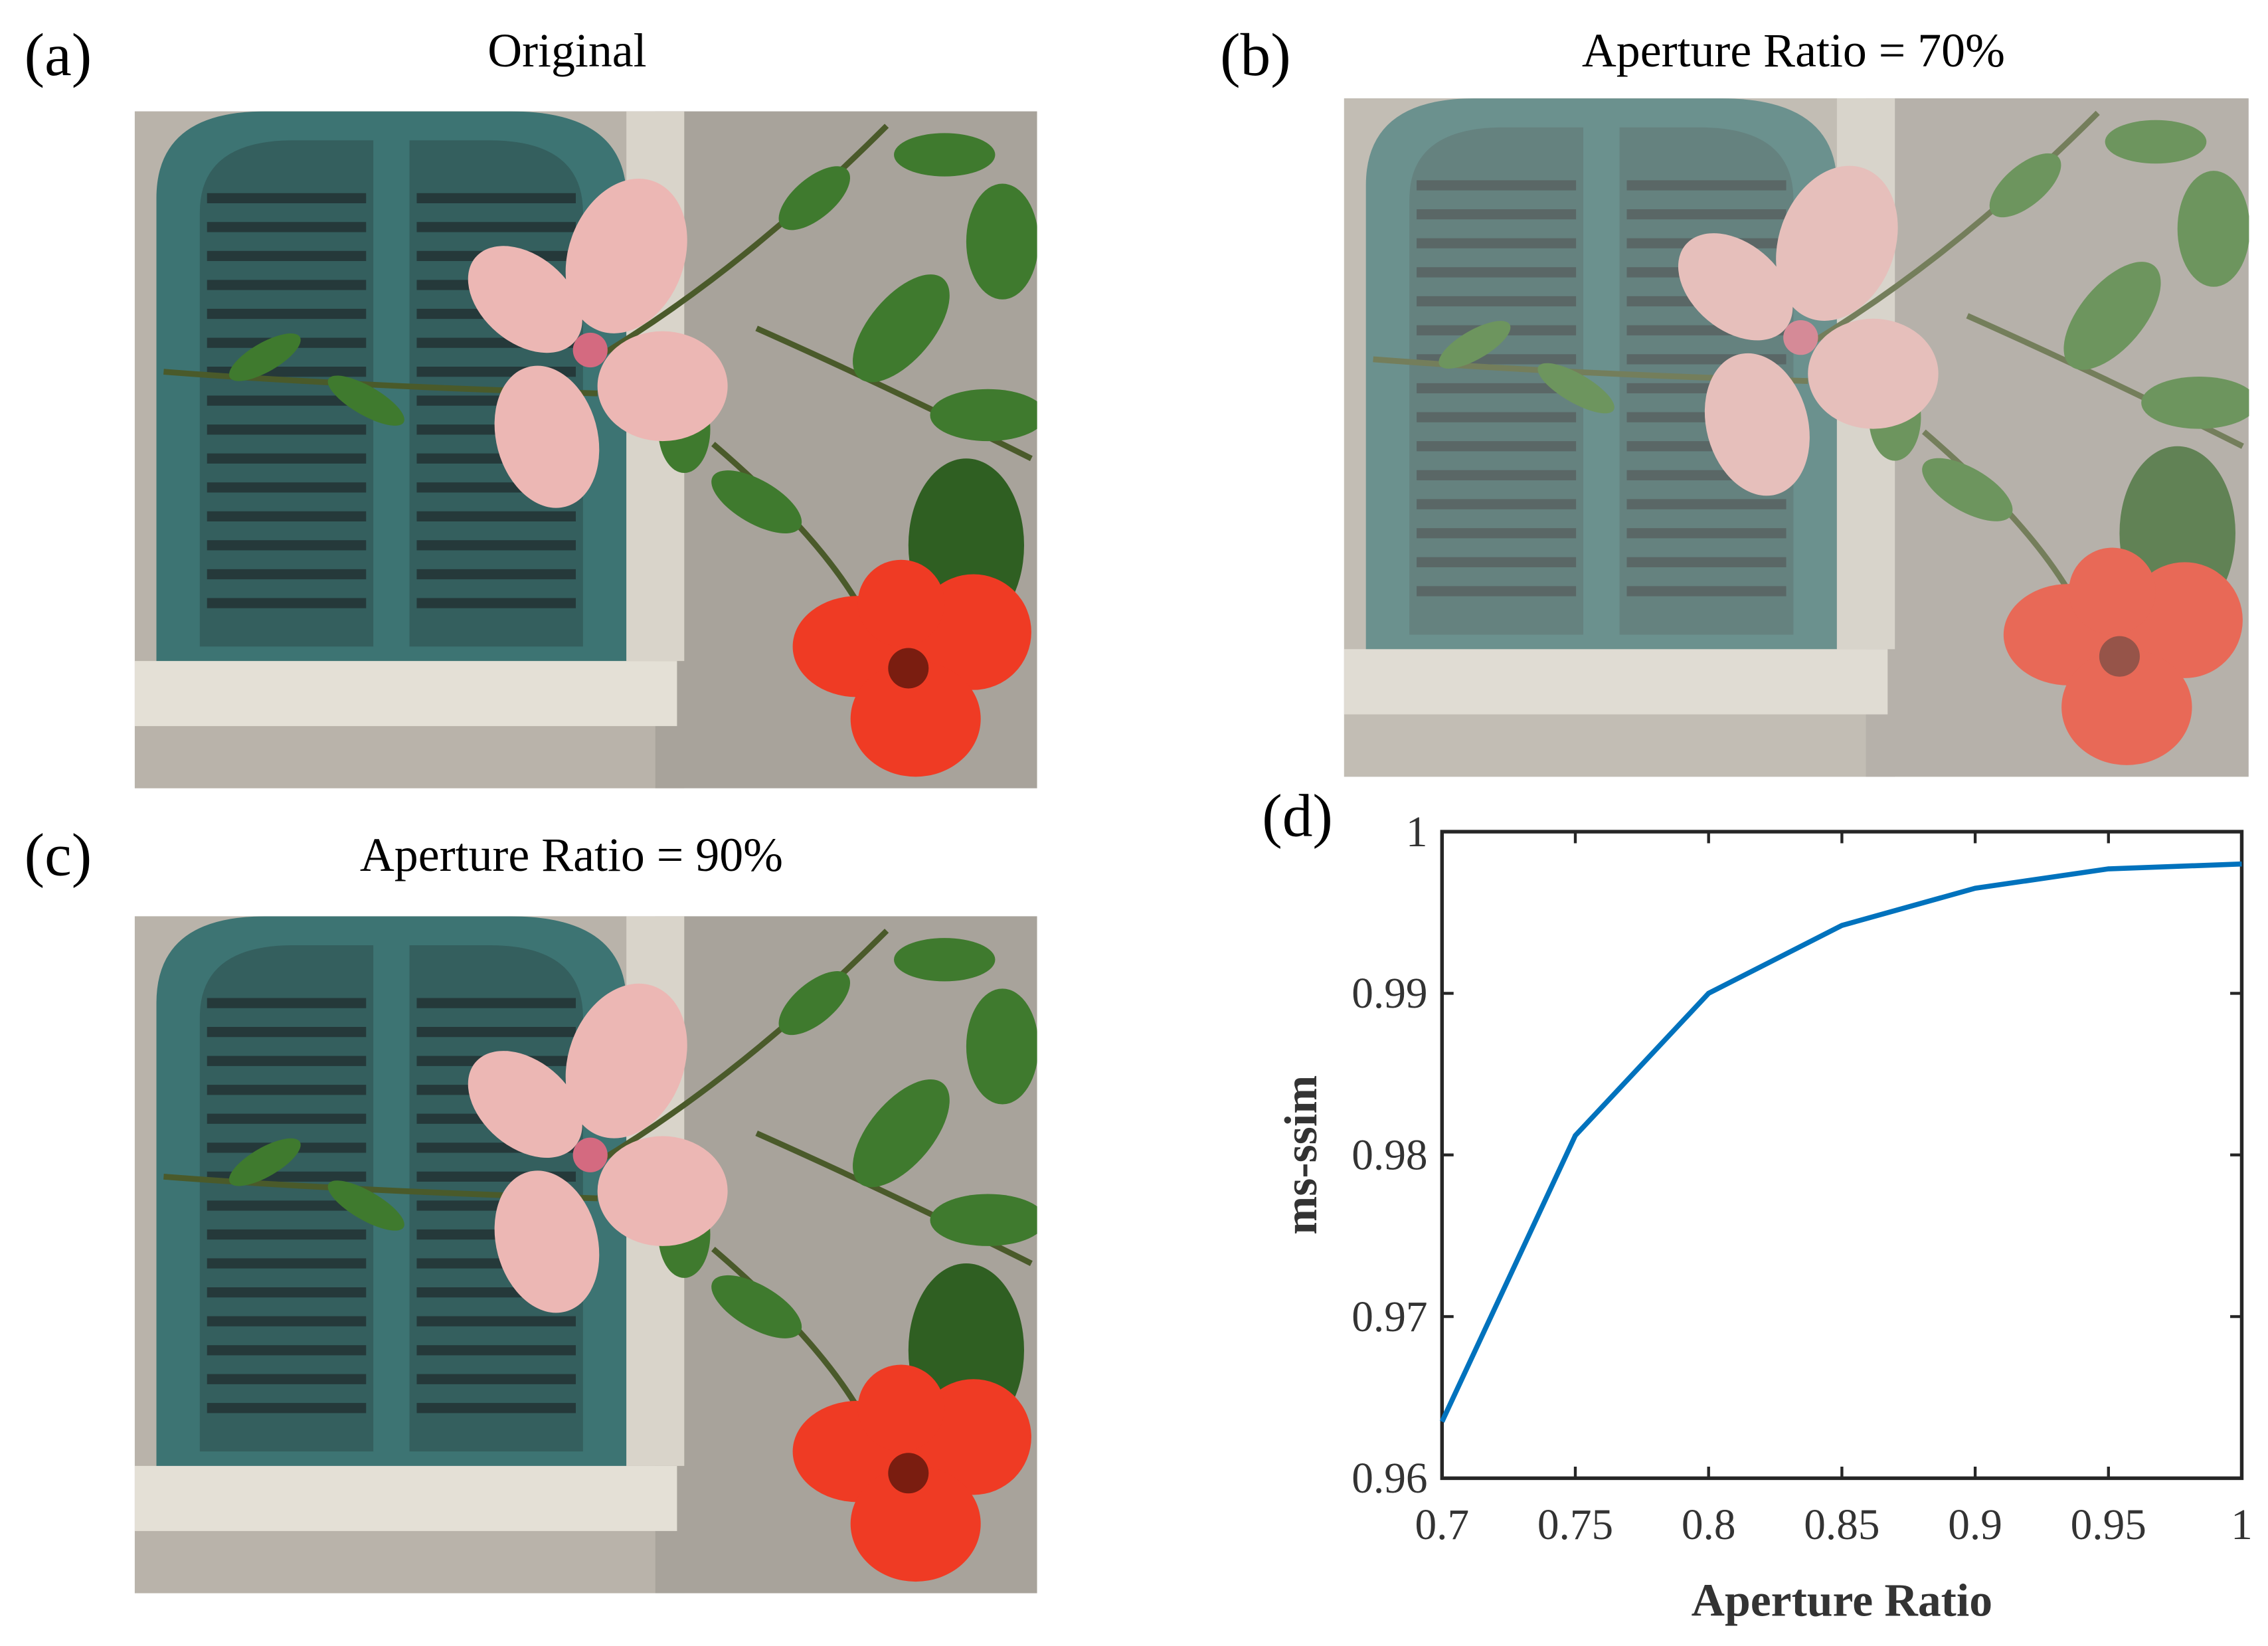  Describe the element at coordinates (1975, 1525) in the screenshot. I see `x-tick-label: 0.9` at that location.